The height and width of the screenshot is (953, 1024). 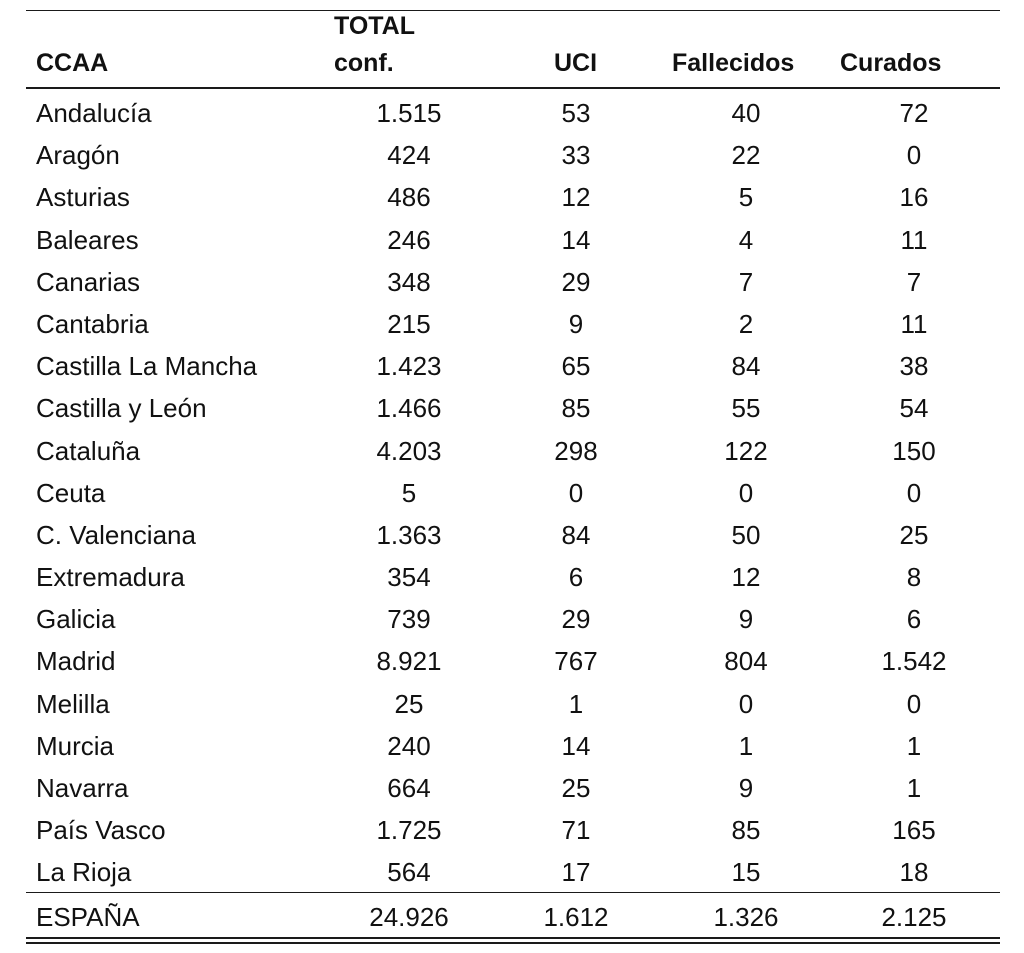 I want to click on header-total-line1: TOTAL, so click(x=375, y=26).